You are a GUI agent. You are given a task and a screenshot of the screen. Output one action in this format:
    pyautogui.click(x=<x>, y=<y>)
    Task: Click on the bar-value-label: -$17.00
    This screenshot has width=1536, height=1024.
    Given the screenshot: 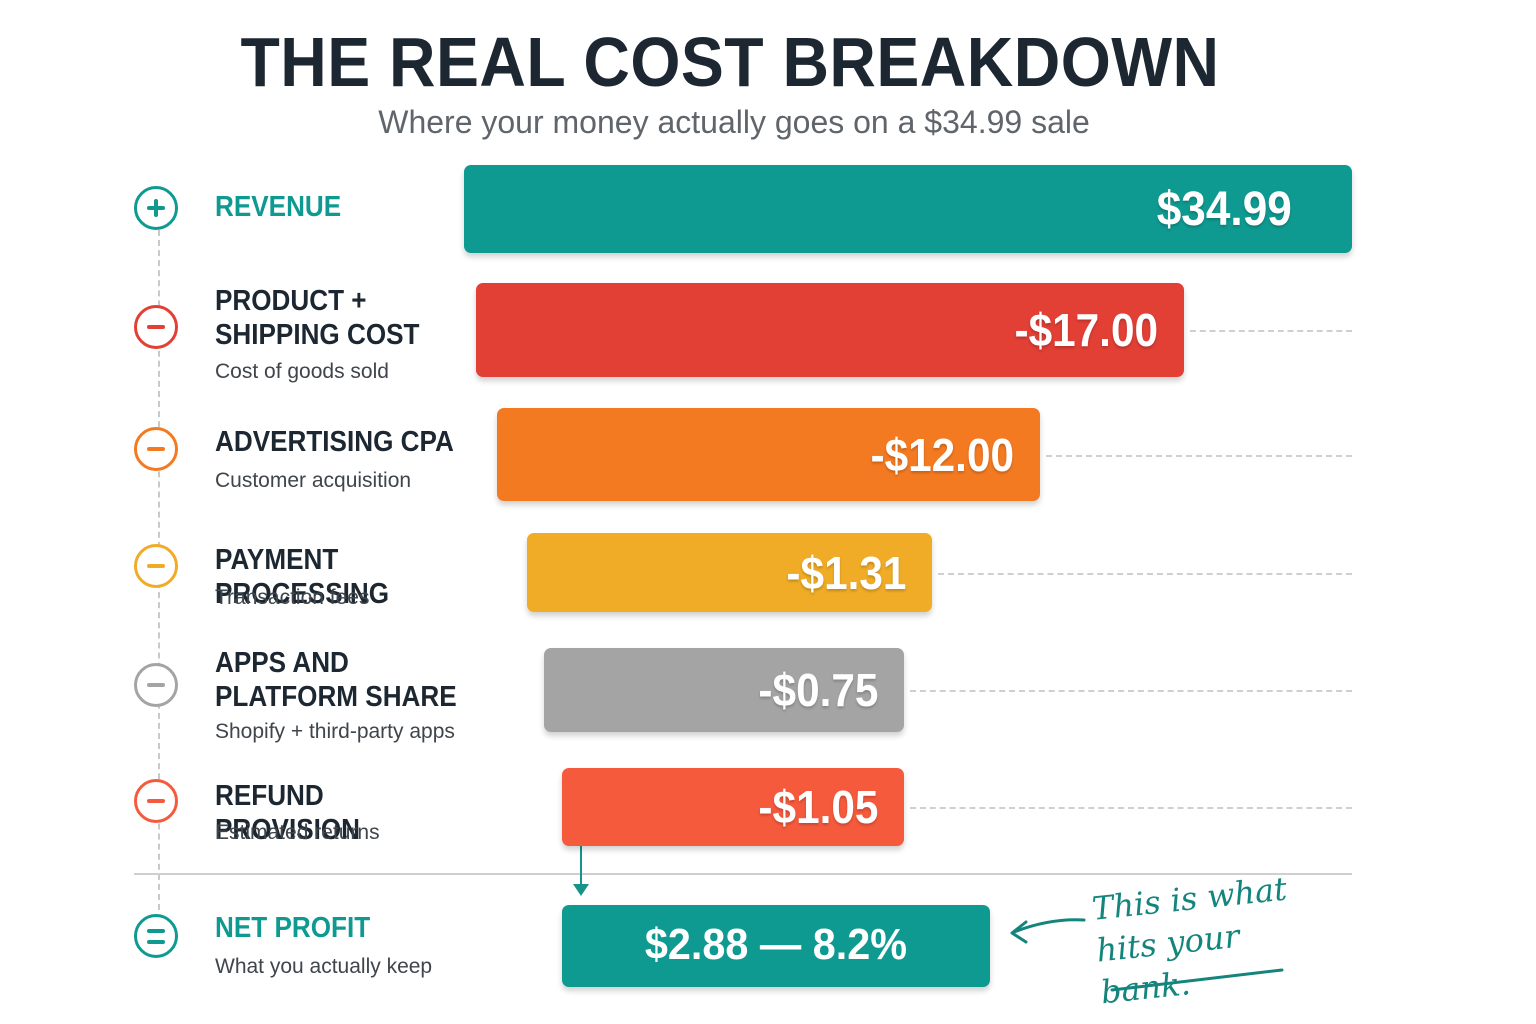 What is the action you would take?
    pyautogui.click(x=1086, y=330)
    